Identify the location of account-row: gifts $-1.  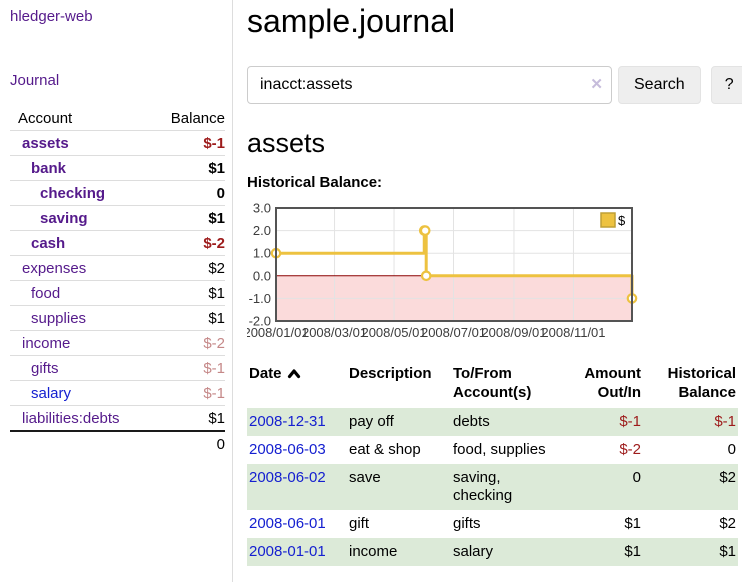
(117, 368).